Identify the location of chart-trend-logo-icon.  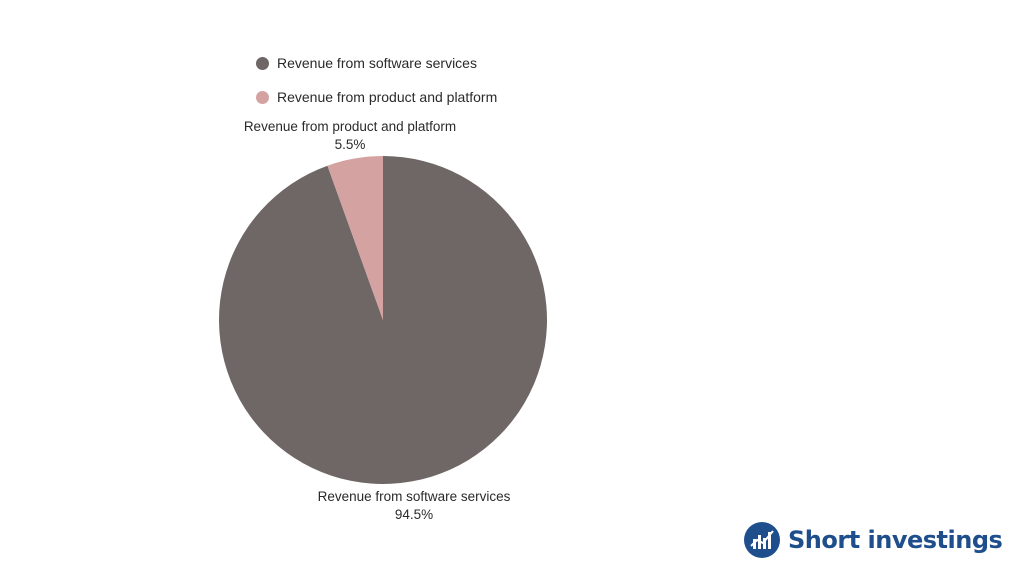
(762, 540).